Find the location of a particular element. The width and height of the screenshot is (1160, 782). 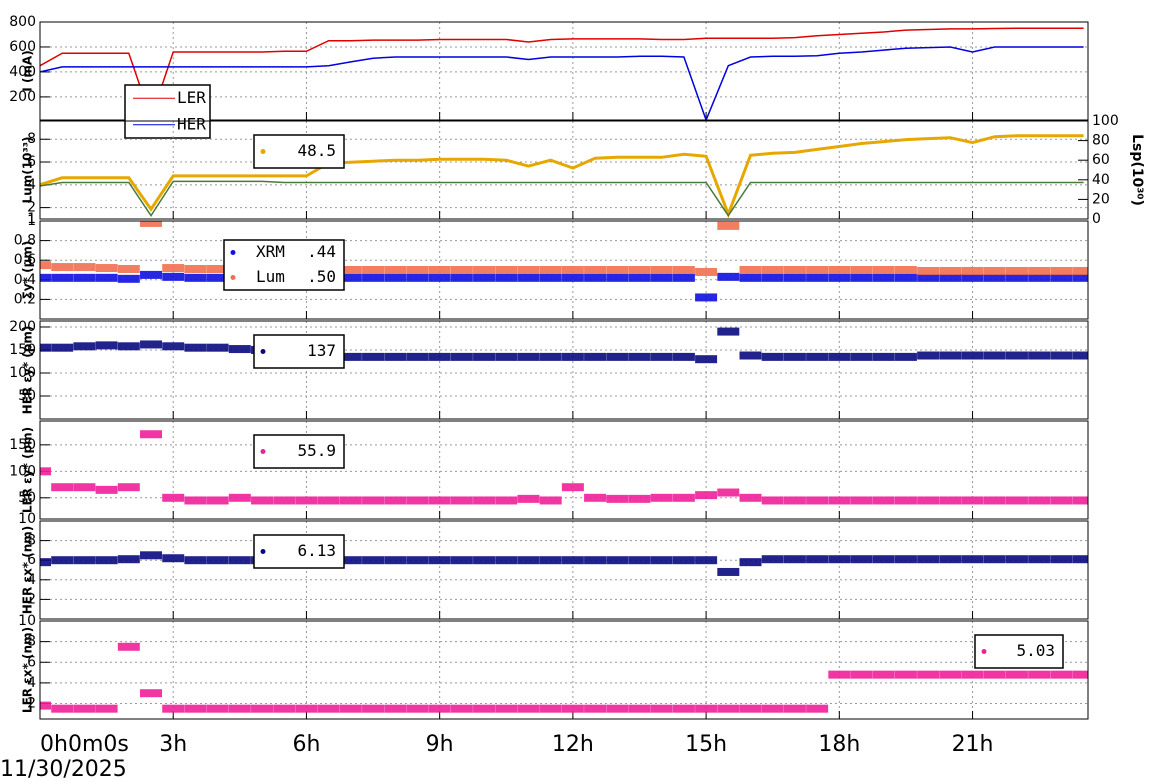

y-tick-label: 0.2 is located at coordinates (25, 299).